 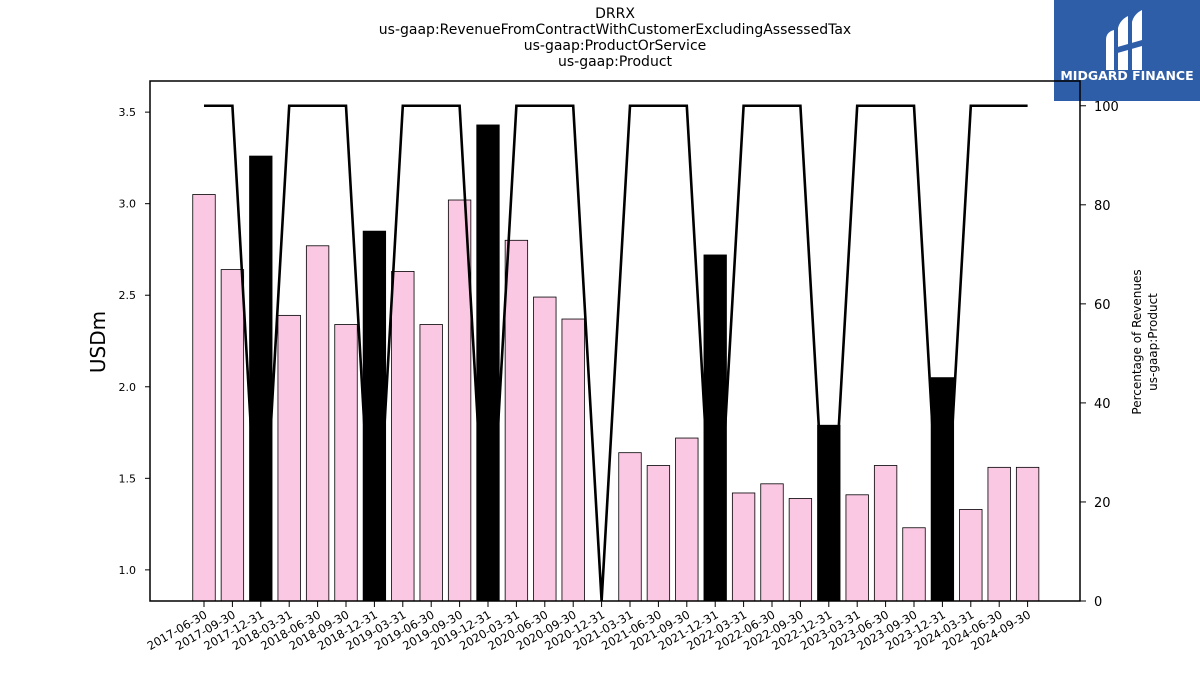 I want to click on y-tick-label: 2.5, so click(x=128, y=295).